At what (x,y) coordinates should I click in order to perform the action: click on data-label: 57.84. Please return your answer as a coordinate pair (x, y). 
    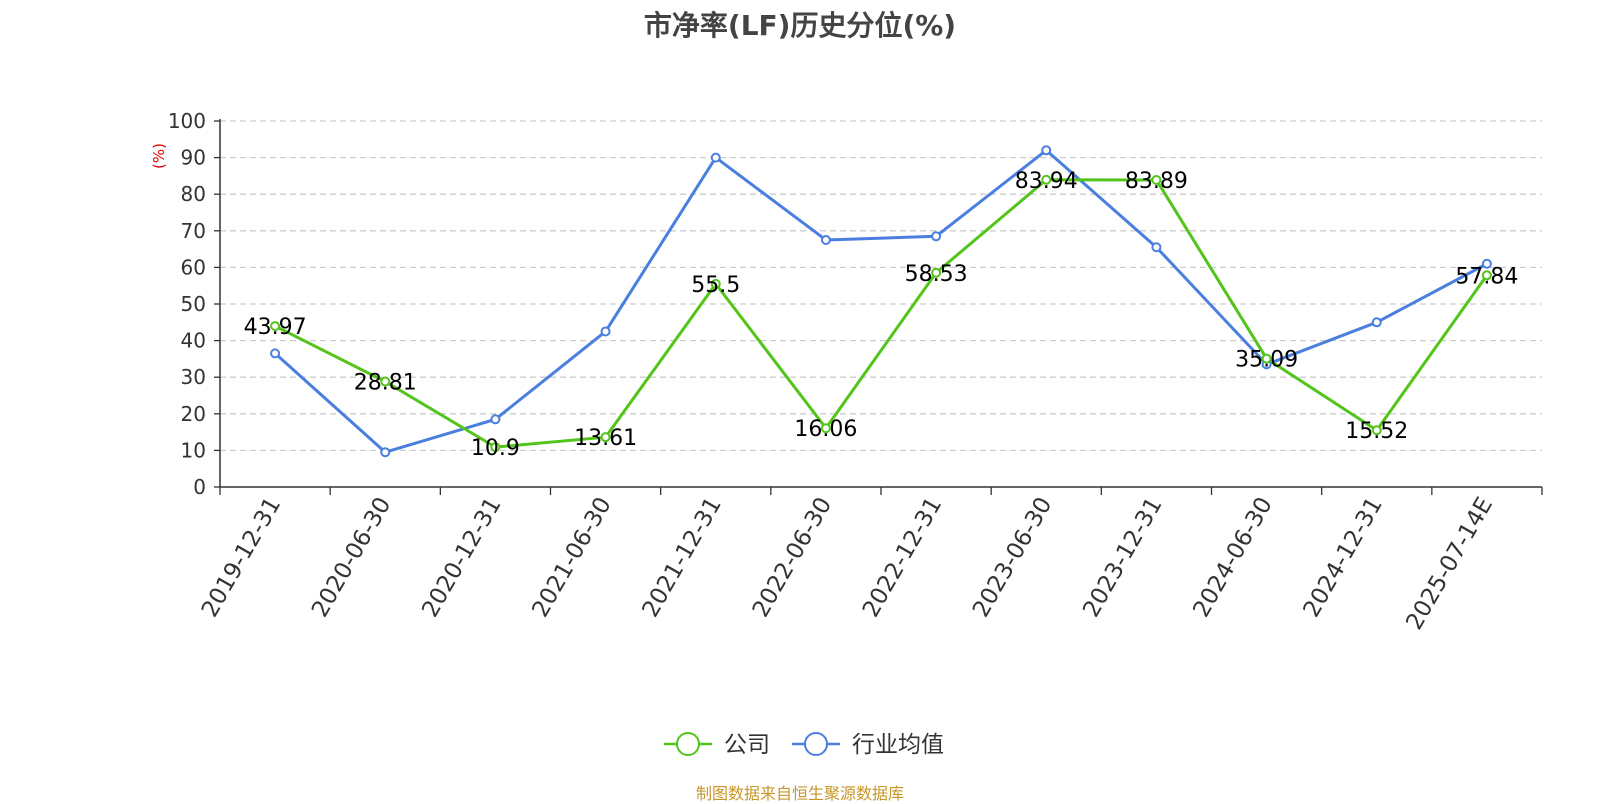
    Looking at the image, I should click on (1486, 276).